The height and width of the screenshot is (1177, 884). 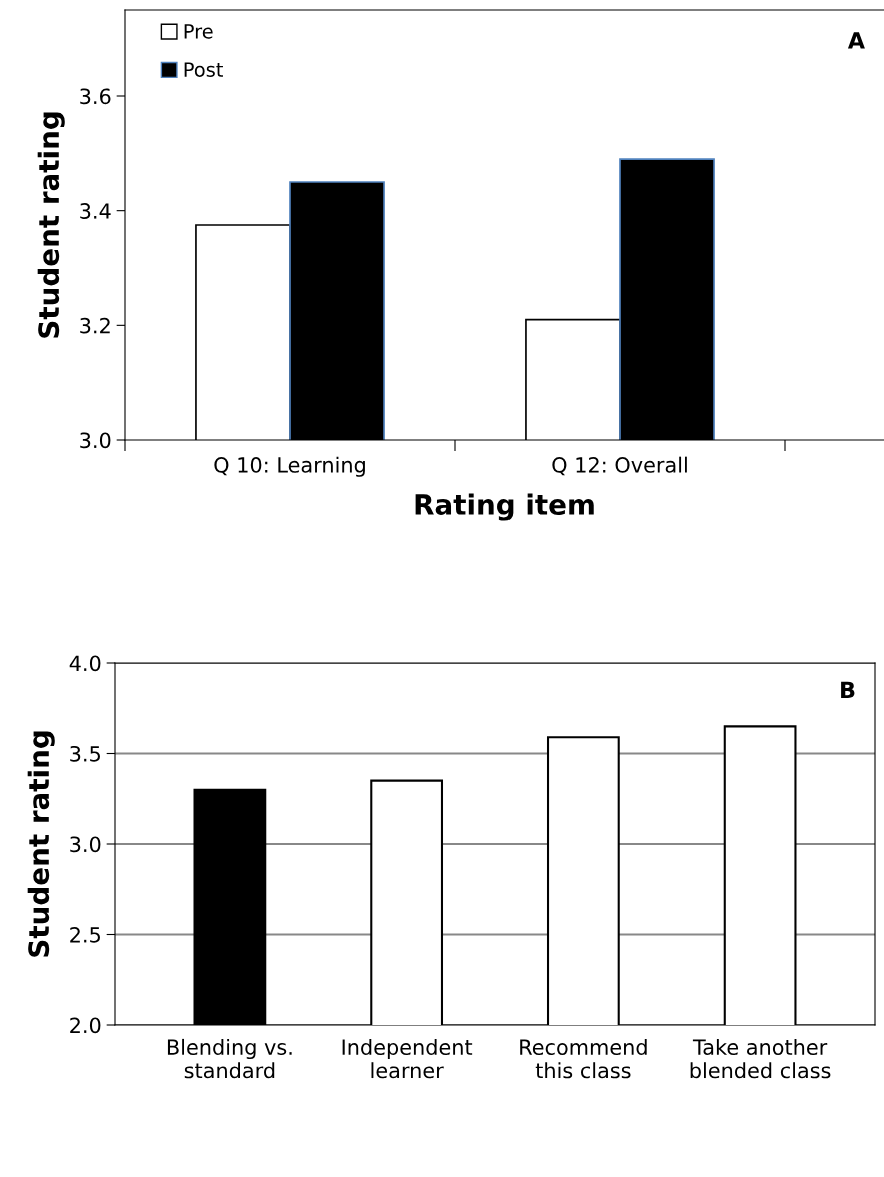 What do you see at coordinates (85, 753) in the screenshot?
I see `y-tick-label: 3.5` at bounding box center [85, 753].